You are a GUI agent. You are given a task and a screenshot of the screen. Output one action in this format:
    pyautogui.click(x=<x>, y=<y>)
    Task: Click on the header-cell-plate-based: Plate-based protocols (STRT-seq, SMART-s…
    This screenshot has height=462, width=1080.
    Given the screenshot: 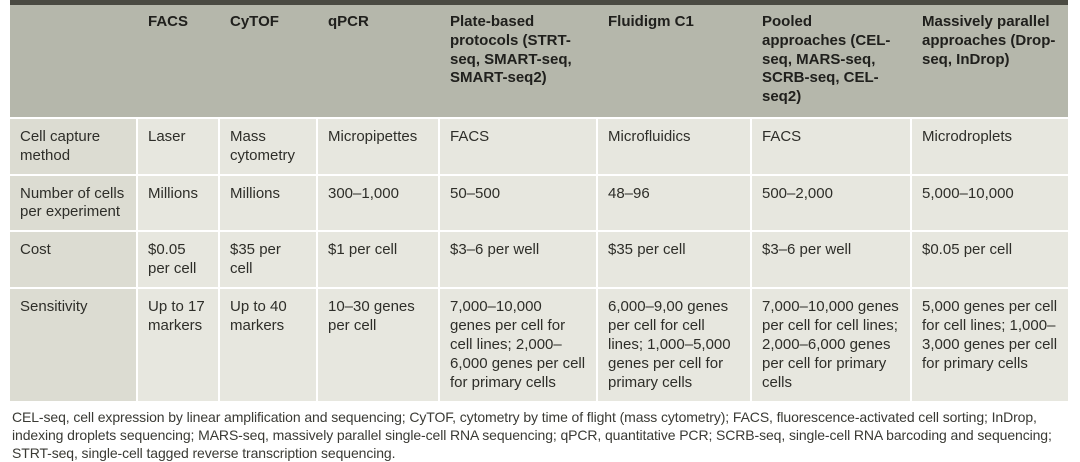 What is the action you would take?
    pyautogui.click(x=511, y=50)
    